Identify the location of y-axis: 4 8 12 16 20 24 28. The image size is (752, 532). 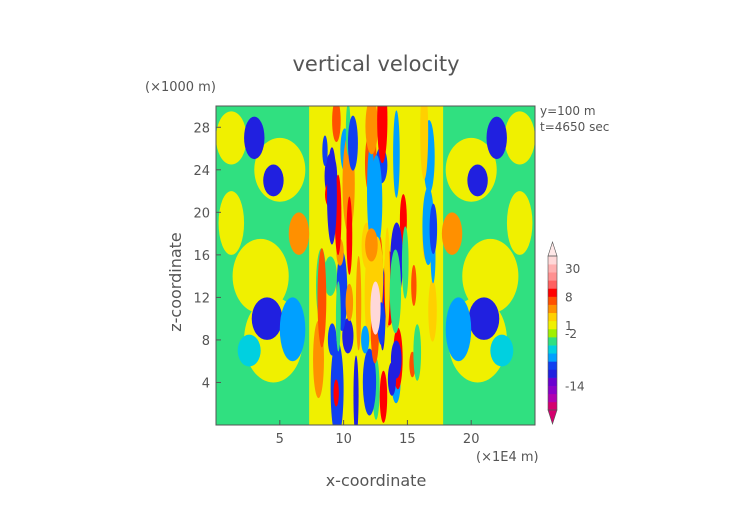
(207, 256).